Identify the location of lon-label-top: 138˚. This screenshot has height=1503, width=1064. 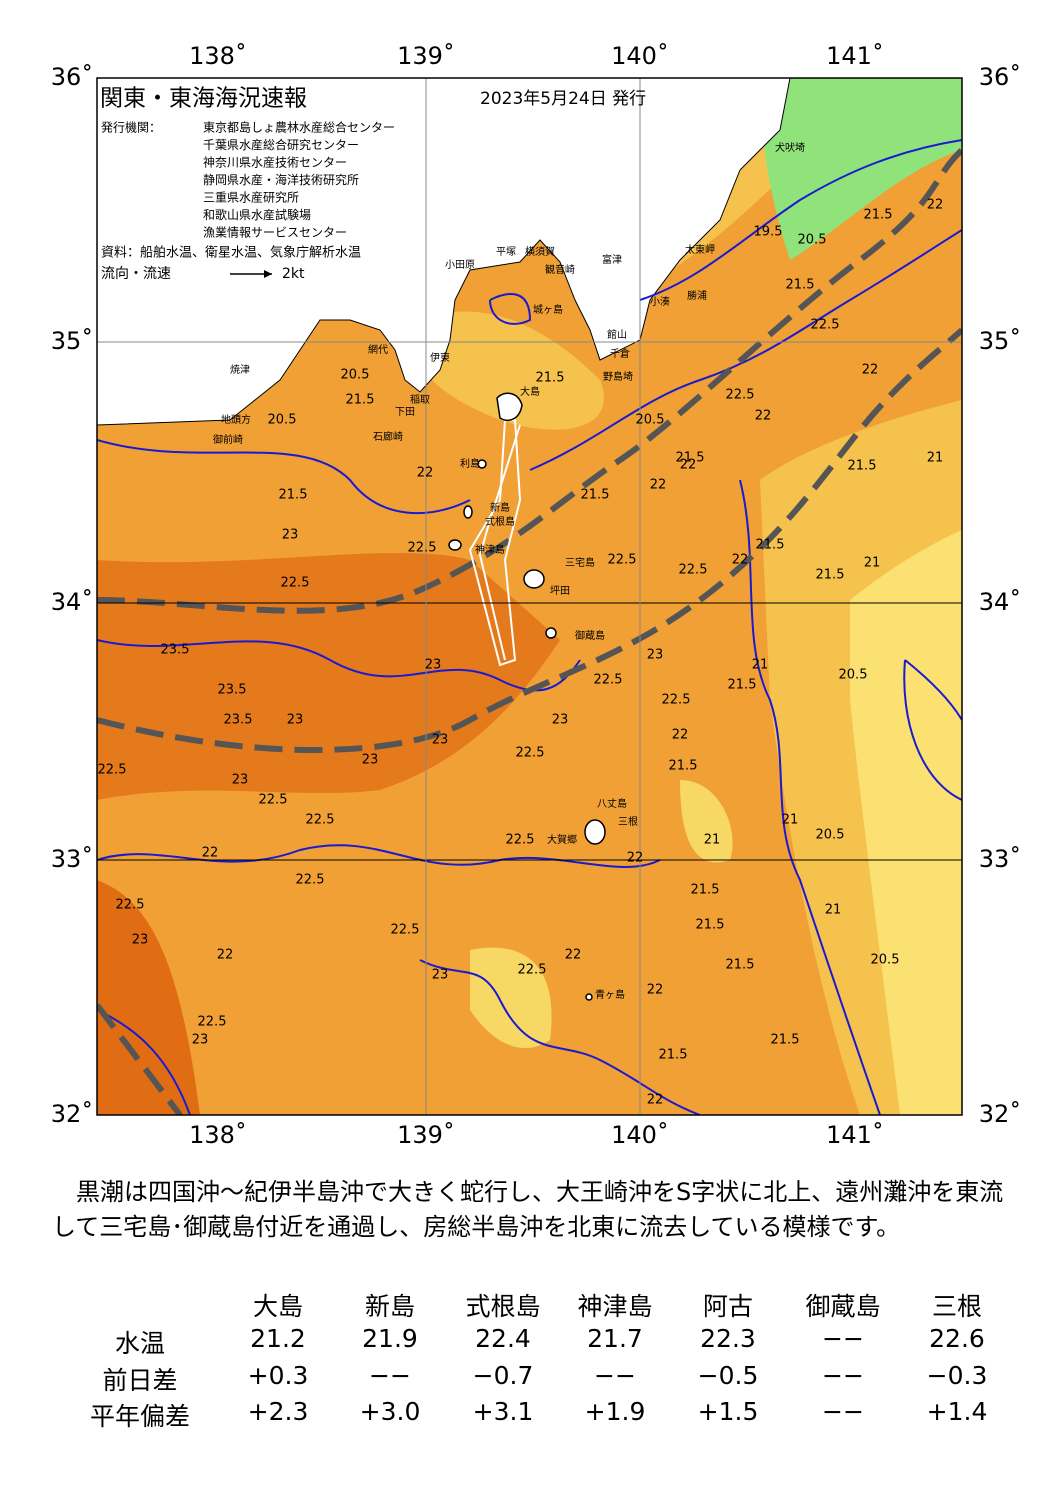
(218, 56).